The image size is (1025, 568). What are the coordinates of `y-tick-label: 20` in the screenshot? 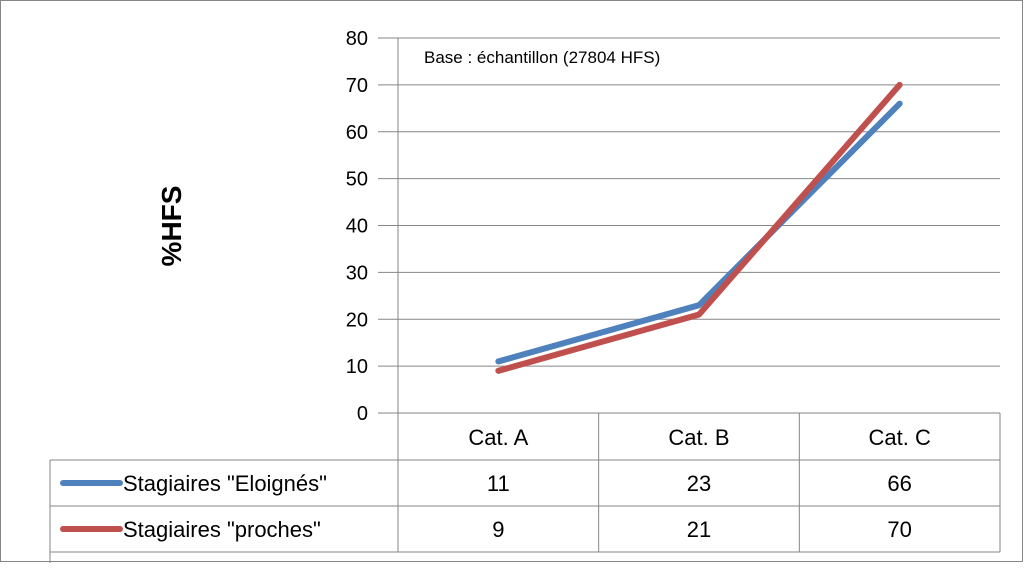 It's located at (357, 320).